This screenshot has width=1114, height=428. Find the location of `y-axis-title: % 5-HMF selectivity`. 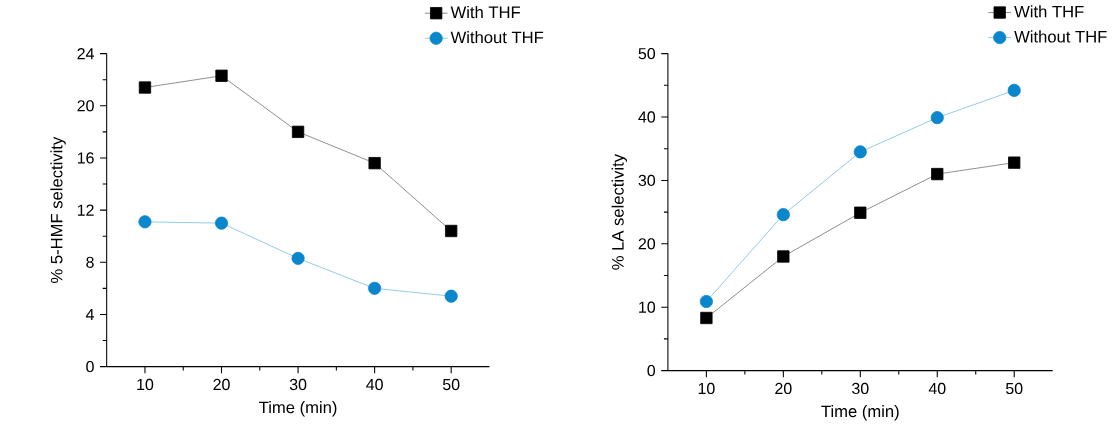

y-axis-title: % 5-HMF selectivity is located at coordinates (58, 209).